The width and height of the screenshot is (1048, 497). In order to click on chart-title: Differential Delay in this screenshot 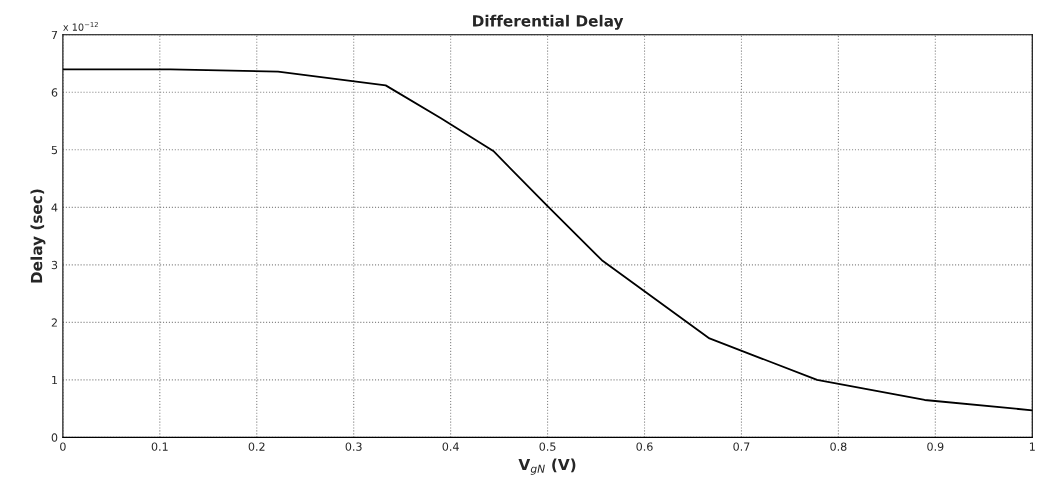, I will do `click(548, 22)`.